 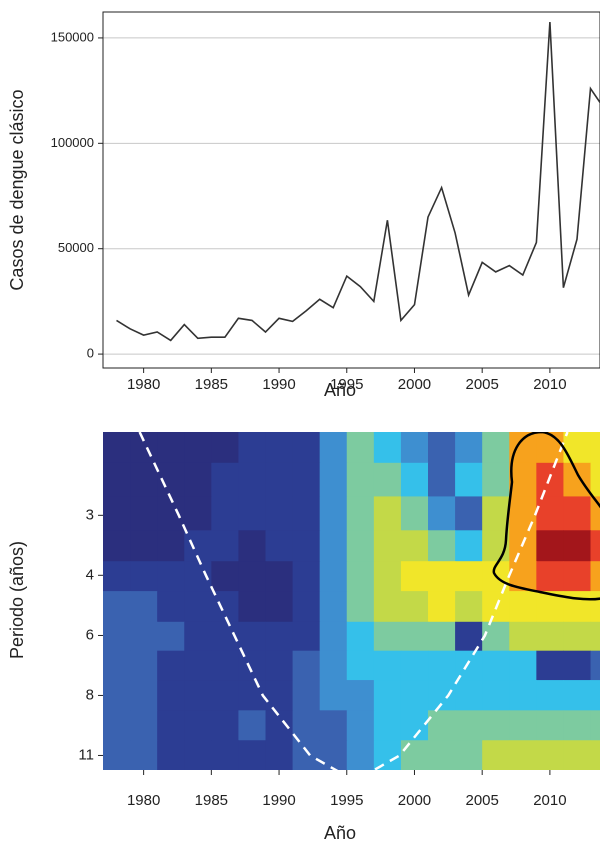 I want to click on y-tick-label: 4, so click(x=90, y=574).